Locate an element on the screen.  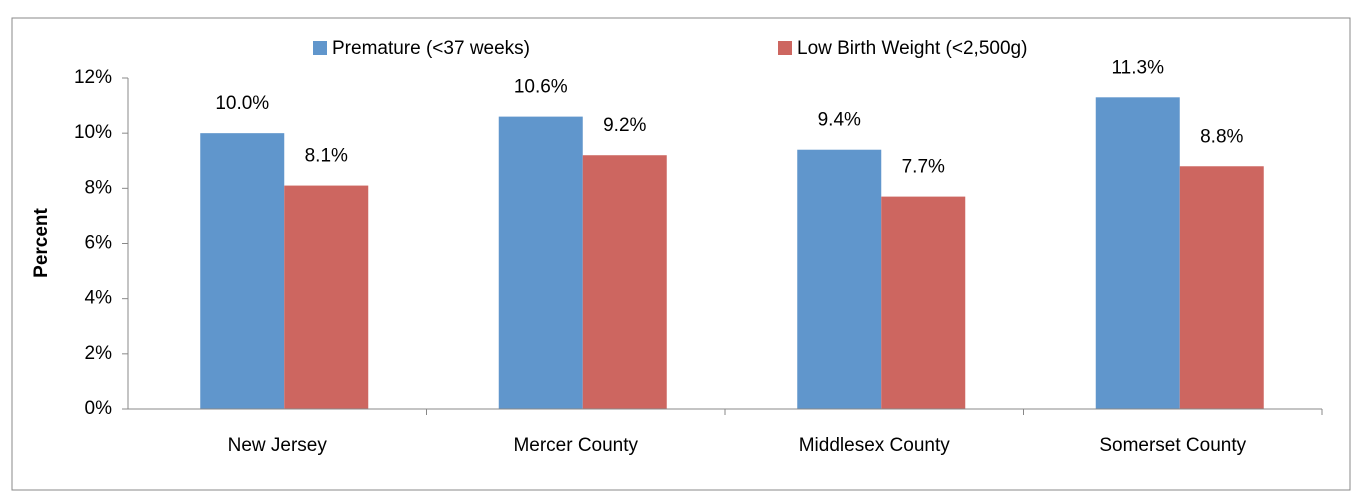
x-tick-label: Somerset County is located at coordinates (1172, 445).